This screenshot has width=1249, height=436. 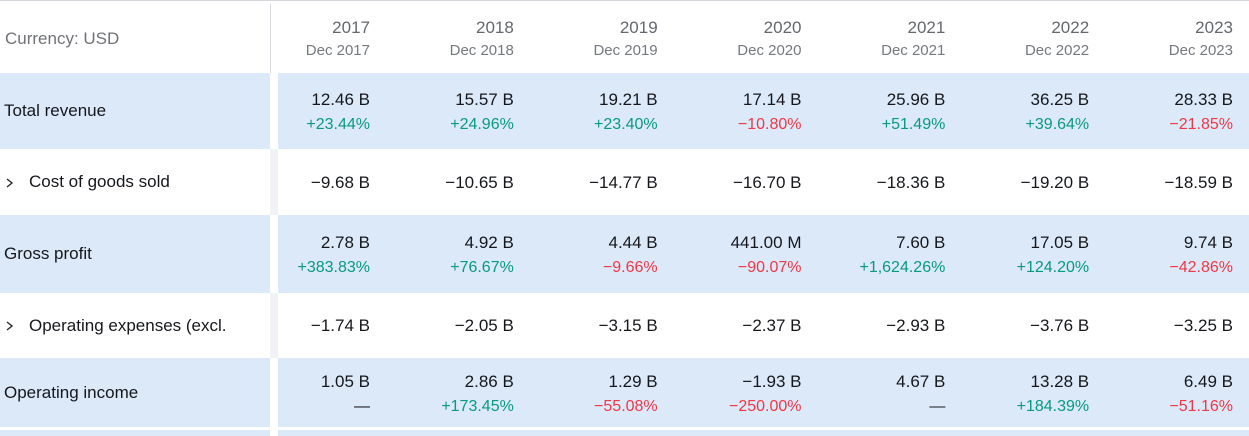 I want to click on value-cell: −2.37 B, so click(x=746, y=325).